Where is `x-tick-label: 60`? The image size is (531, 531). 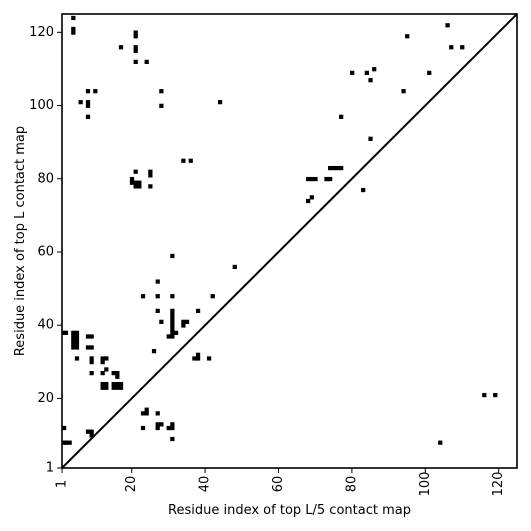 x-tick-label: 60 is located at coordinates (278, 484).